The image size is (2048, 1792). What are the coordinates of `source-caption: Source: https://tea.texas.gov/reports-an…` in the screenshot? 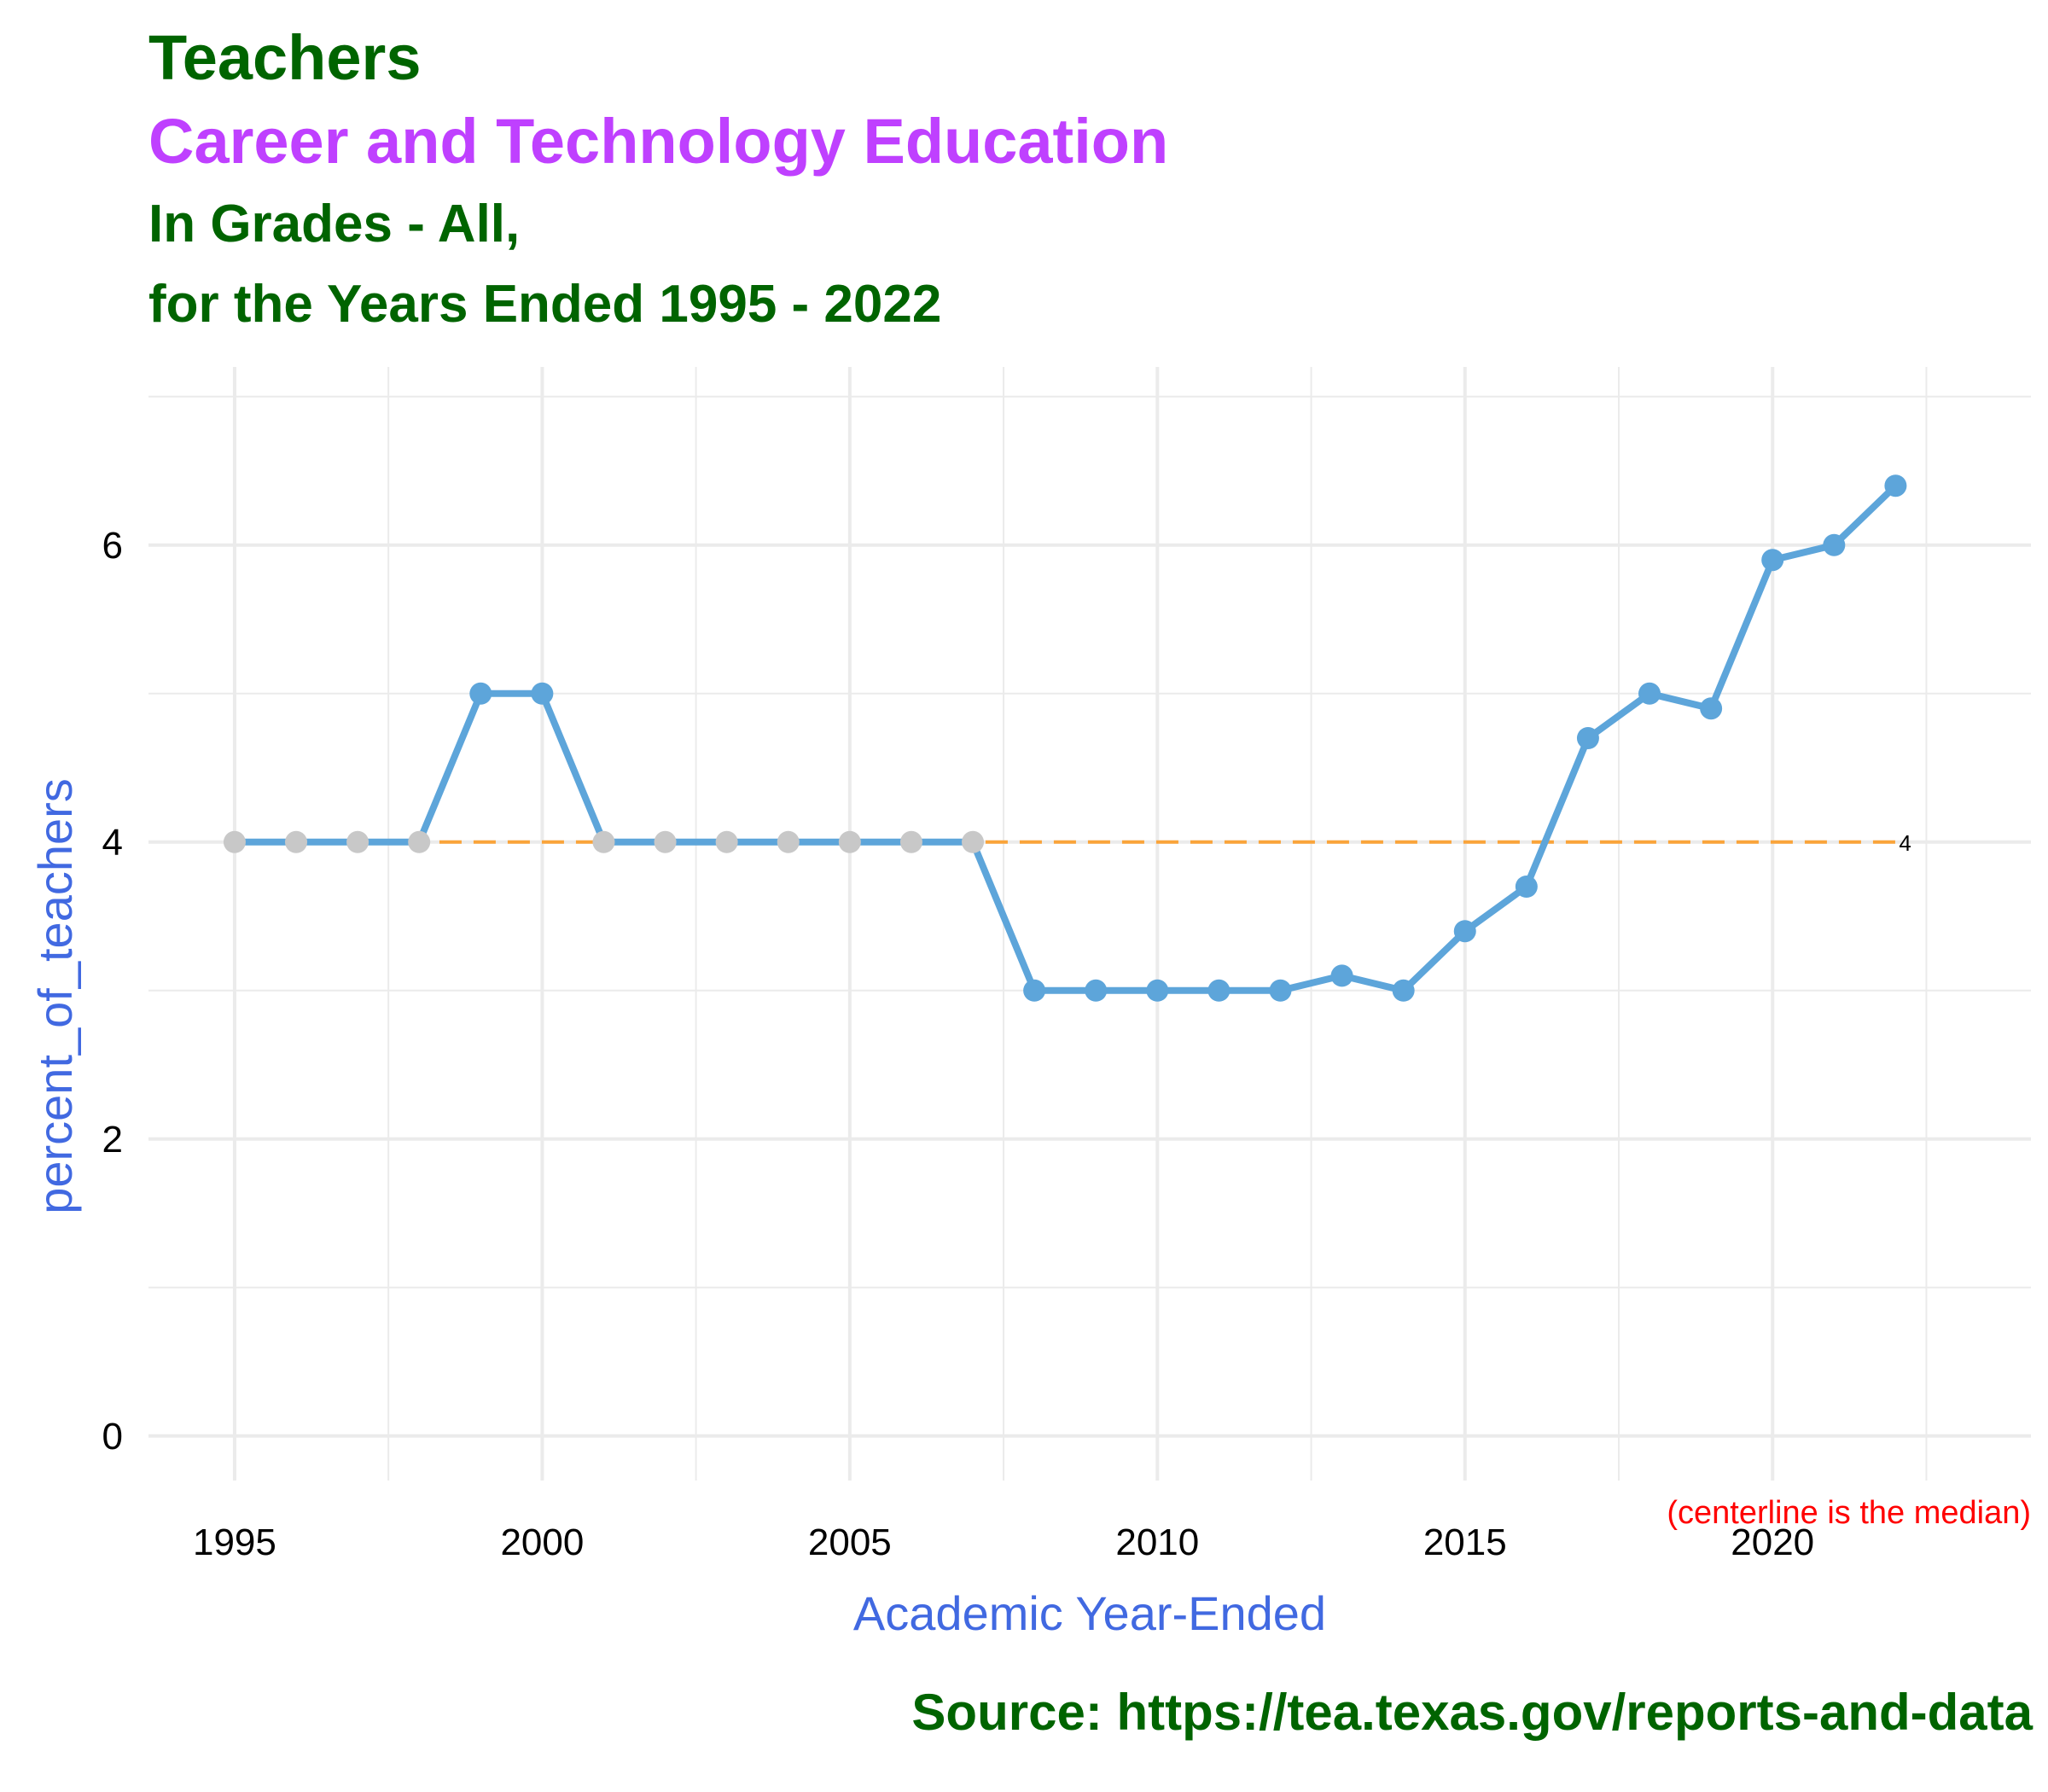 It's located at (1472, 1712).